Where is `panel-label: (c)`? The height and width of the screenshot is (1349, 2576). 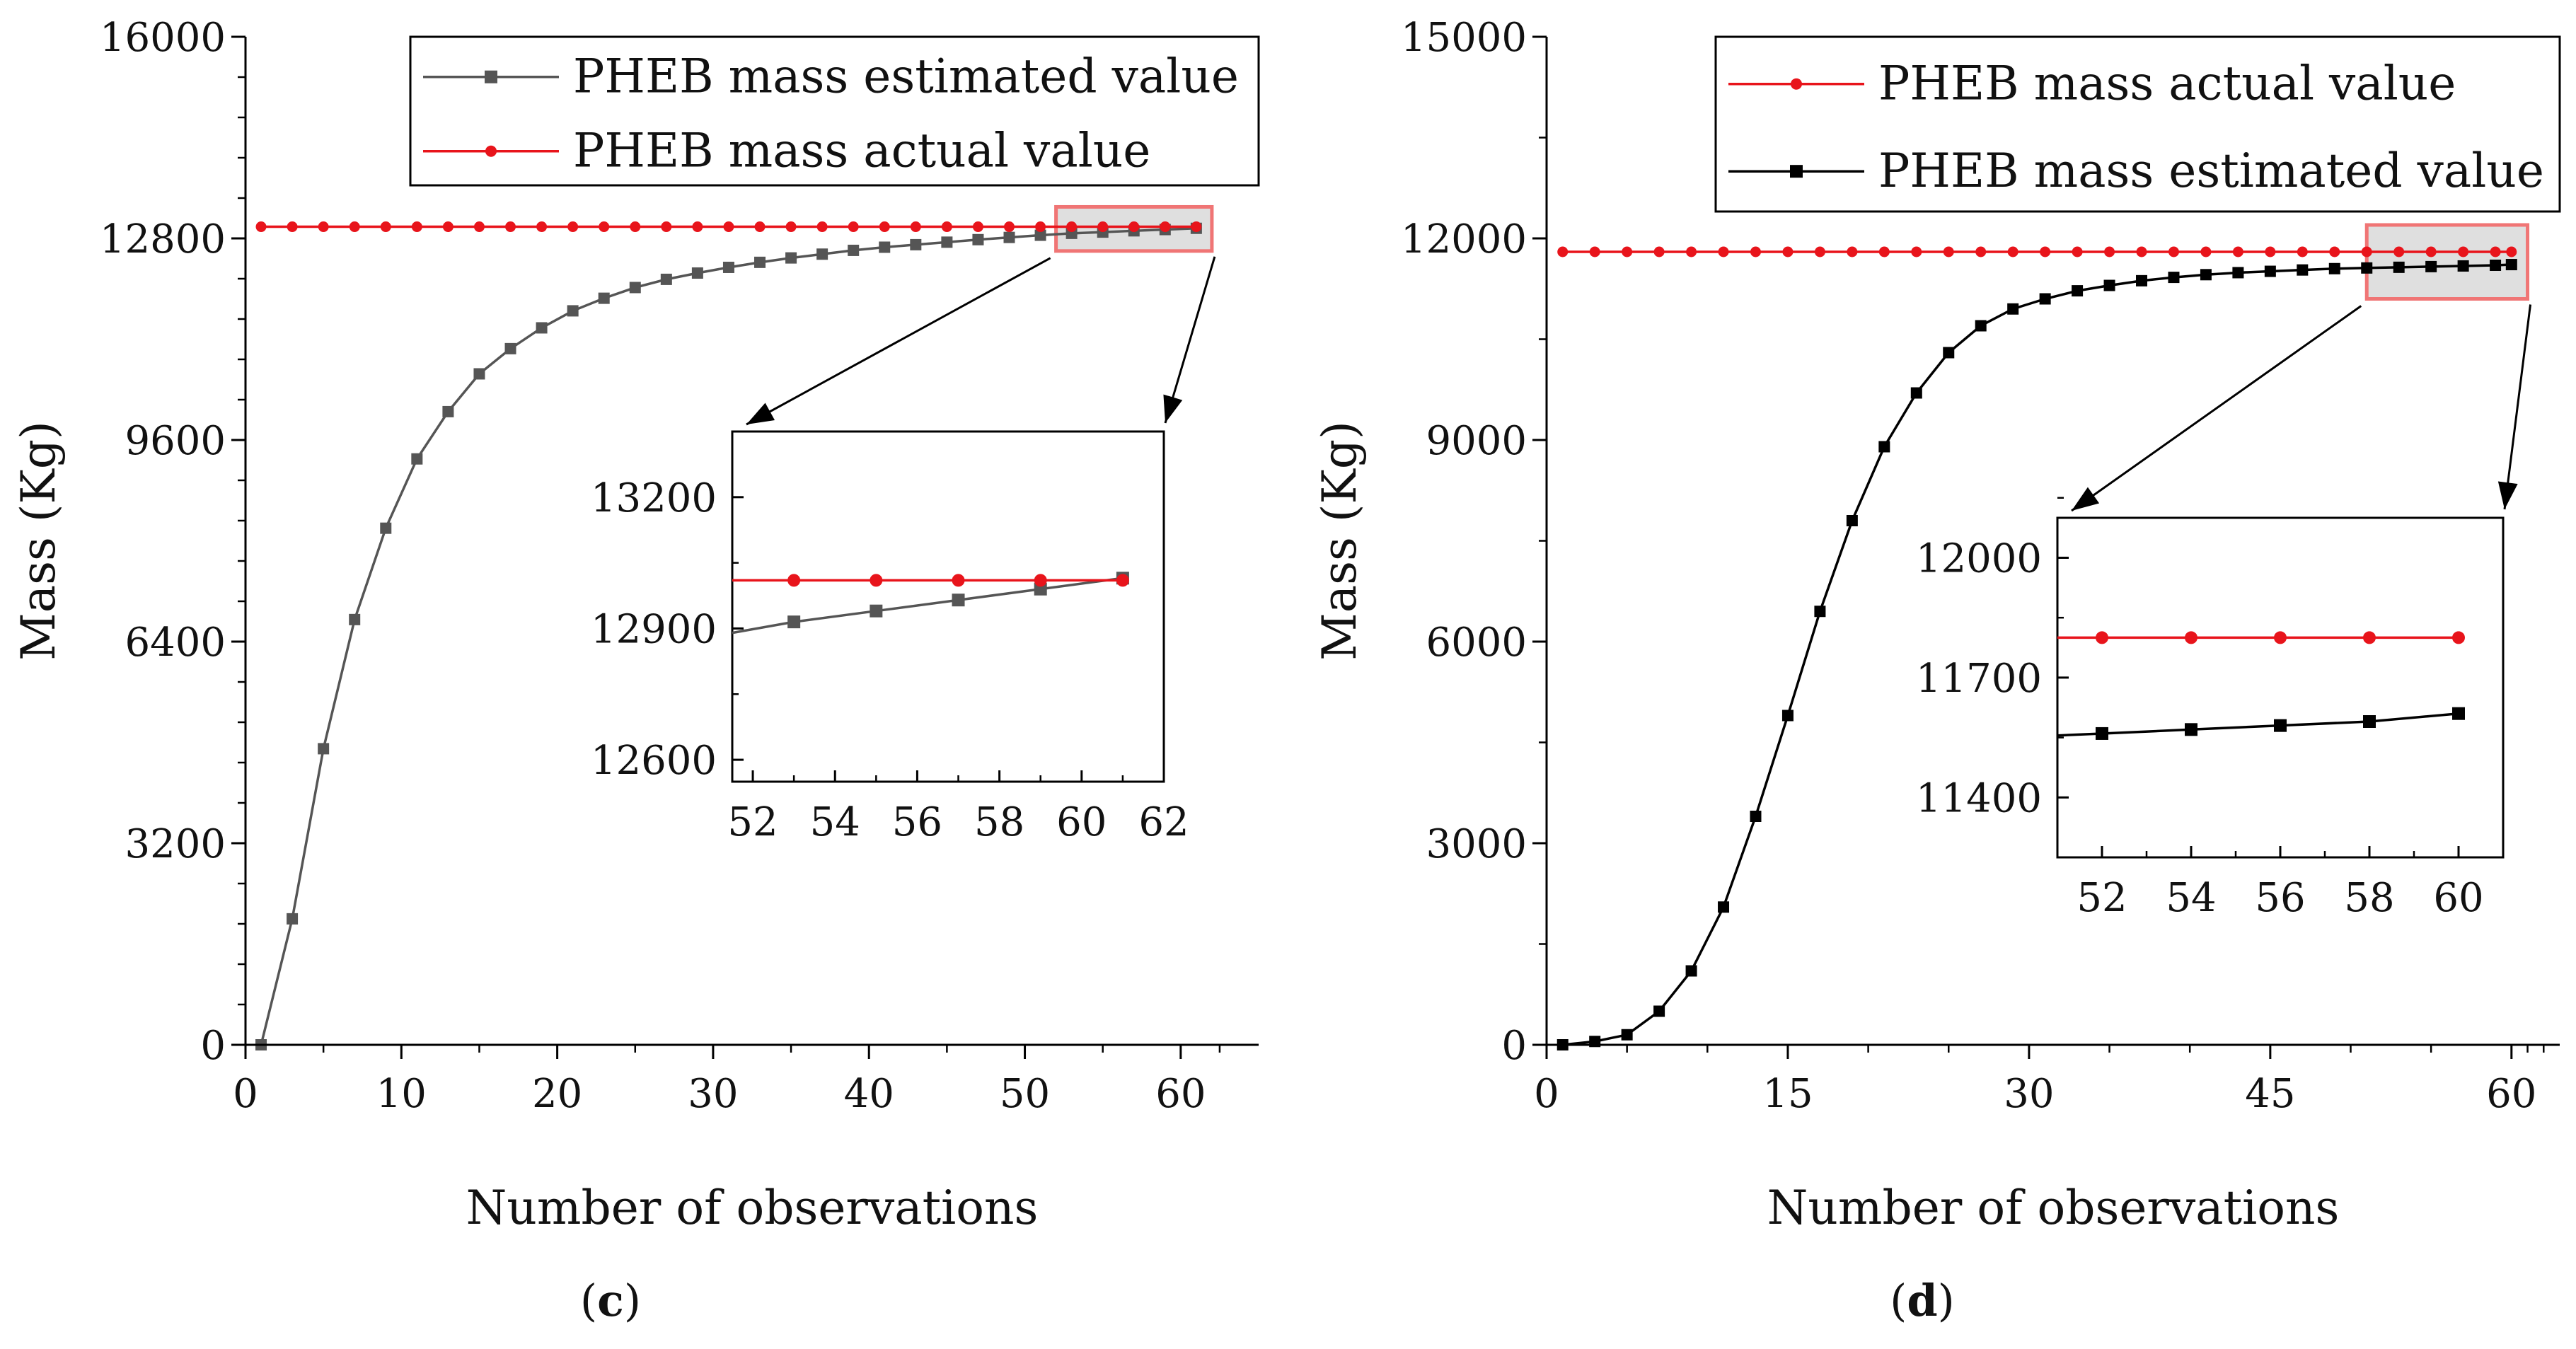
panel-label: (c) is located at coordinates (610, 1300).